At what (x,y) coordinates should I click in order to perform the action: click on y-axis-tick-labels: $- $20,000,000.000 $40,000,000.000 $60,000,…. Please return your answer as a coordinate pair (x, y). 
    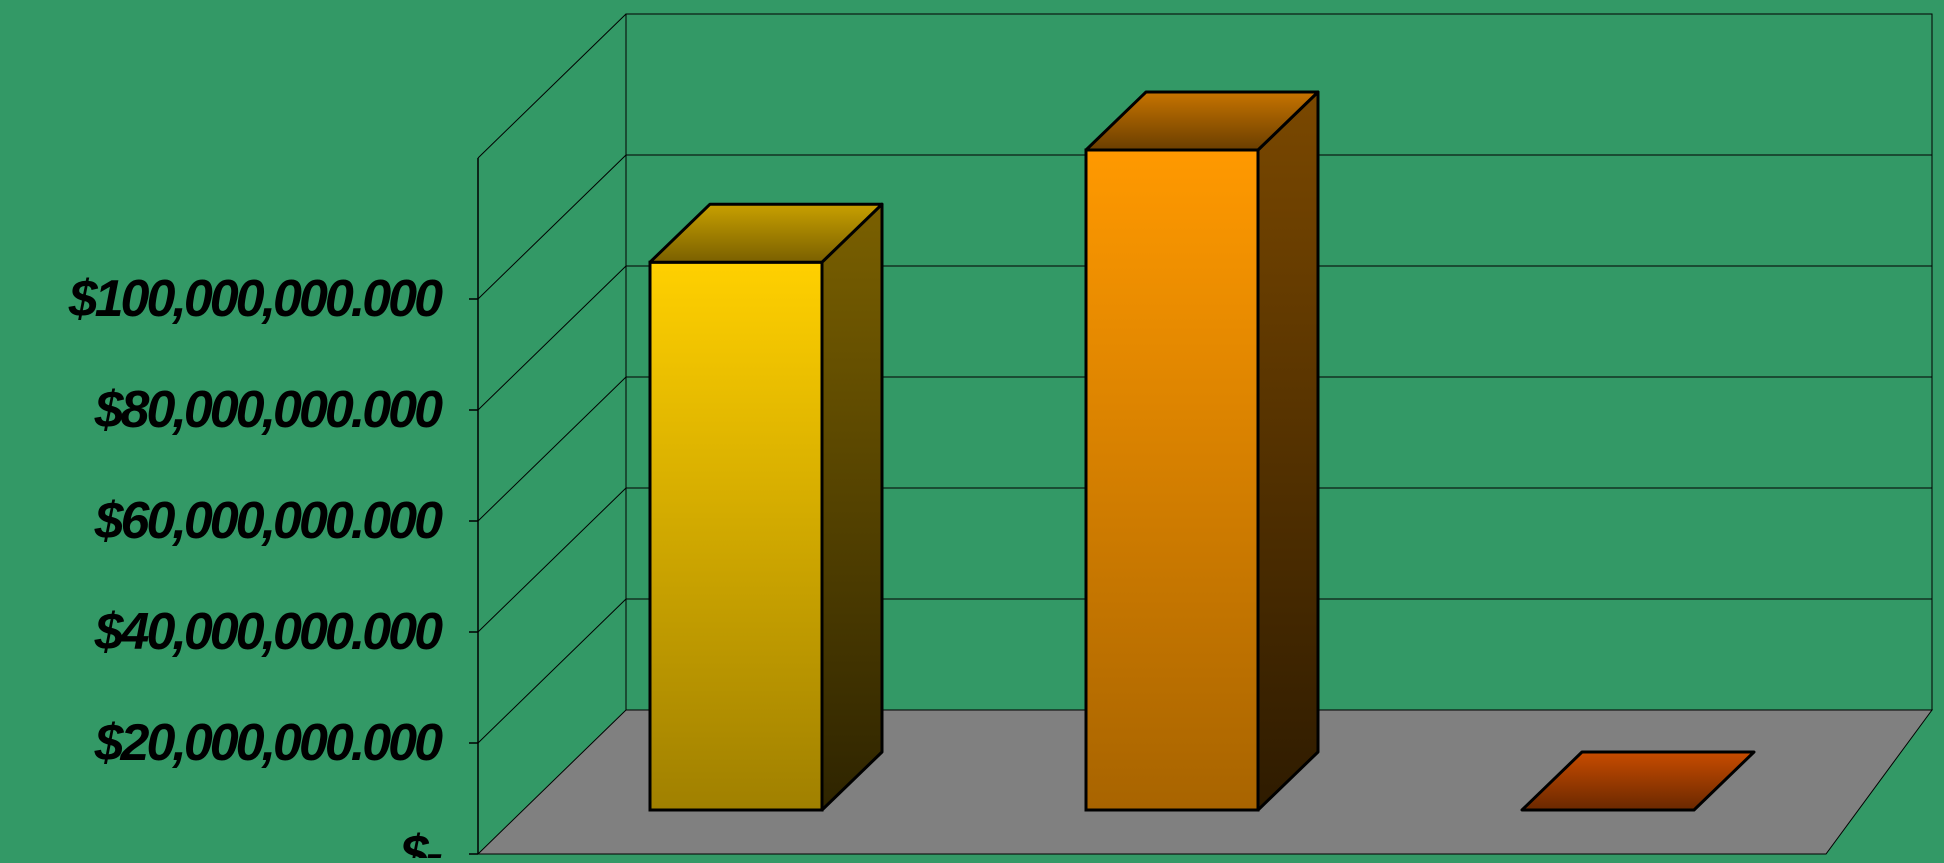
    Looking at the image, I should click on (257, 566).